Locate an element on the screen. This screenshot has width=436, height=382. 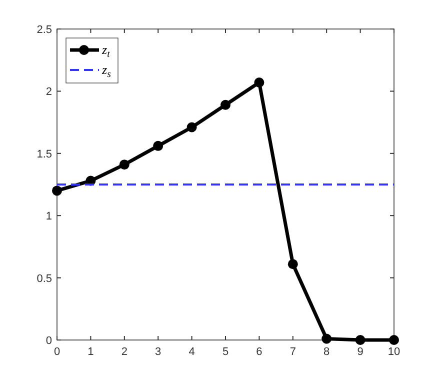
y-tick-label: 0.5 is located at coordinates (44, 278).